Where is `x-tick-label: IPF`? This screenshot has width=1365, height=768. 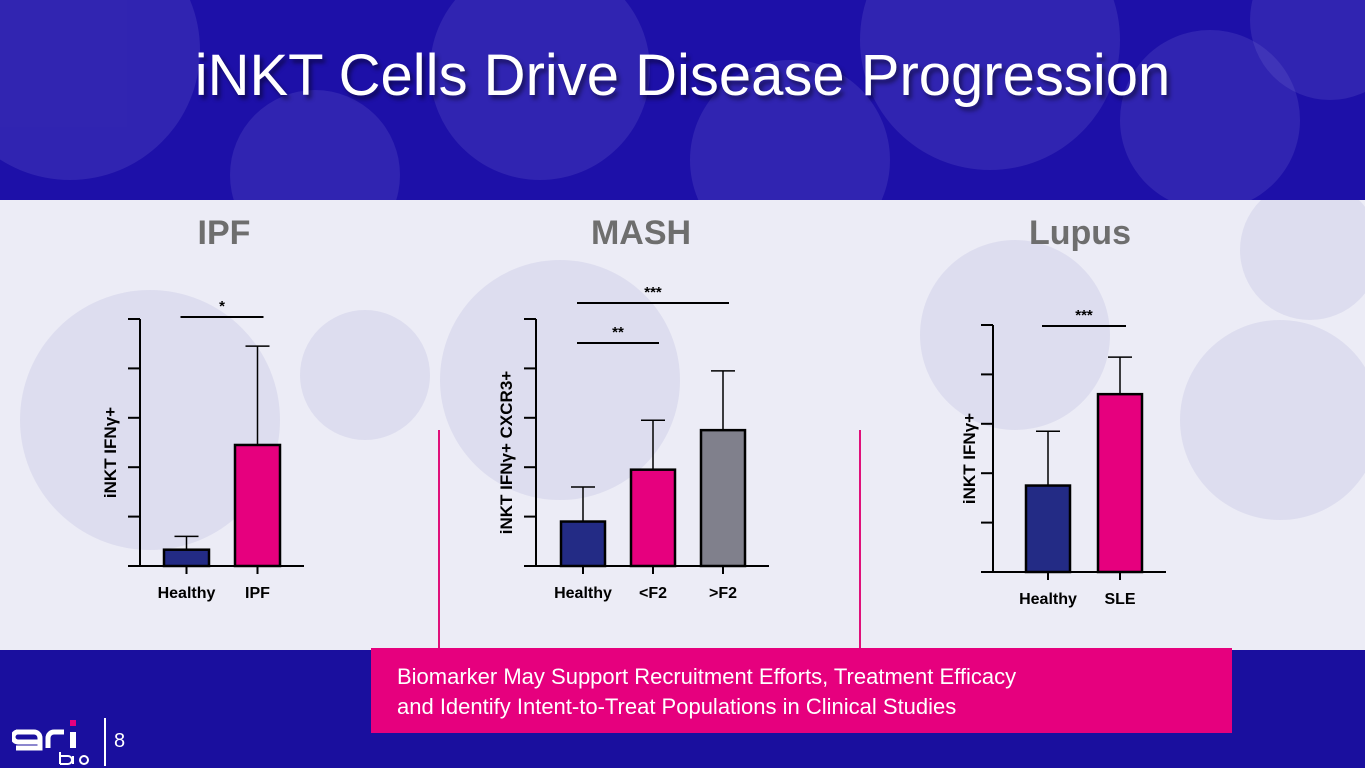
x-tick-label: IPF is located at coordinates (257, 593).